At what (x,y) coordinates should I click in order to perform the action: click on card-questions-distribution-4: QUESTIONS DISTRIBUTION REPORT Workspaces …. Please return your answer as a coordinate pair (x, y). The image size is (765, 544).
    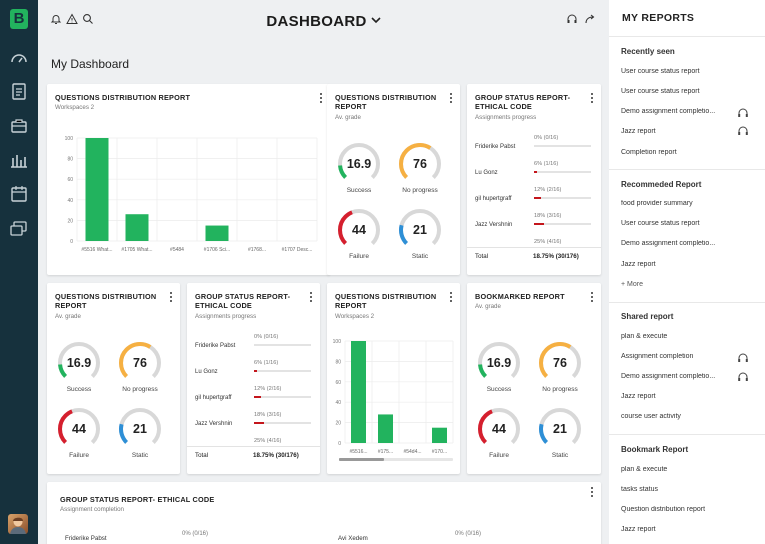
    Looking at the image, I should click on (393, 378).